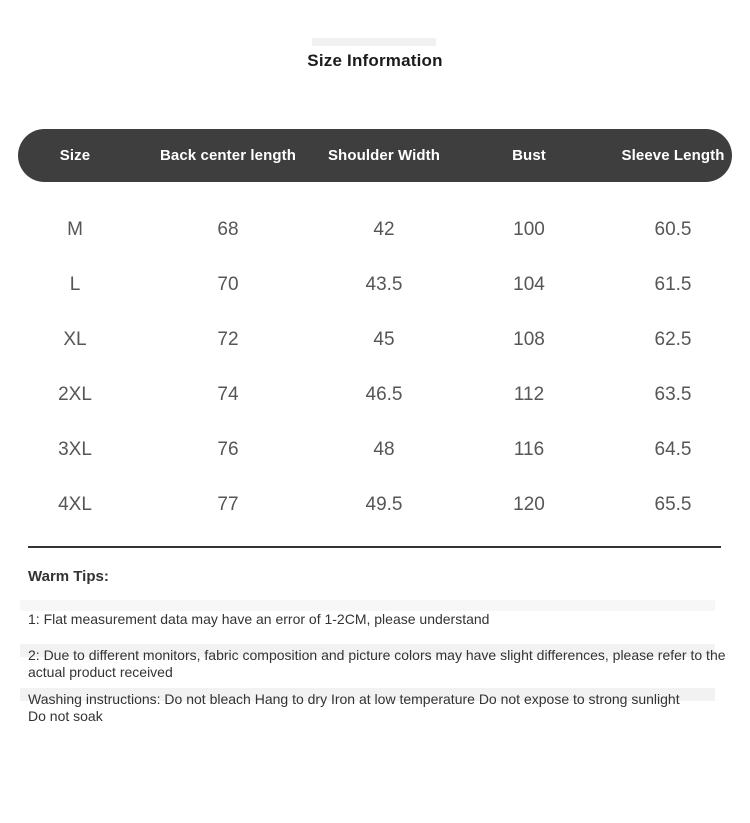 The image size is (750, 823). What do you see at coordinates (384, 339) in the screenshot?
I see `cell-shoulder-width: 45` at bounding box center [384, 339].